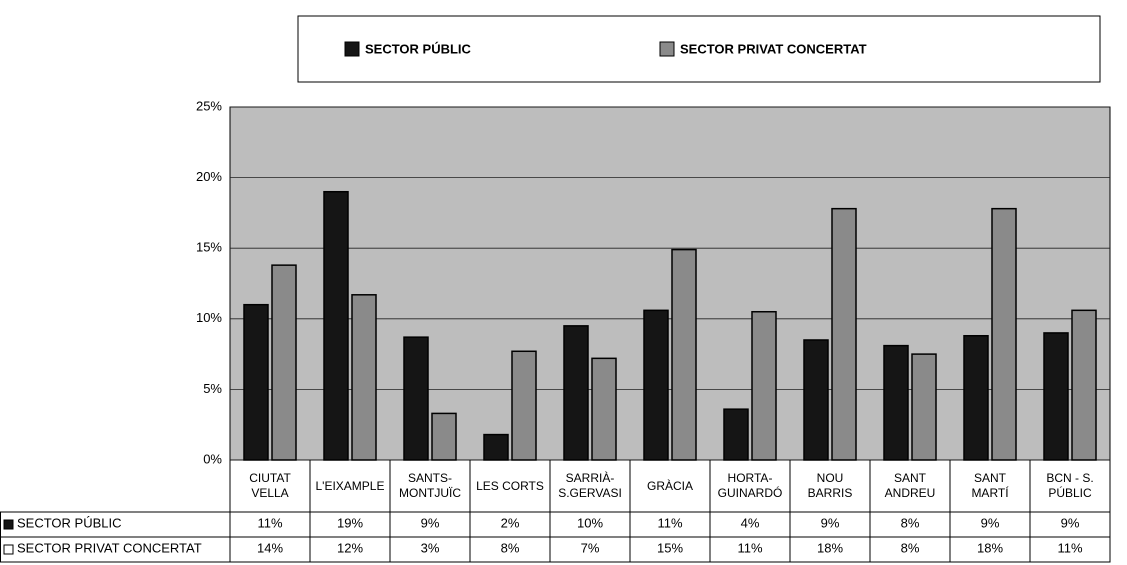 Image resolution: width=1127 pixels, height=565 pixels. What do you see at coordinates (750, 485) in the screenshot?
I see `x-tick-label: HORTA- GUINARDÓ` at bounding box center [750, 485].